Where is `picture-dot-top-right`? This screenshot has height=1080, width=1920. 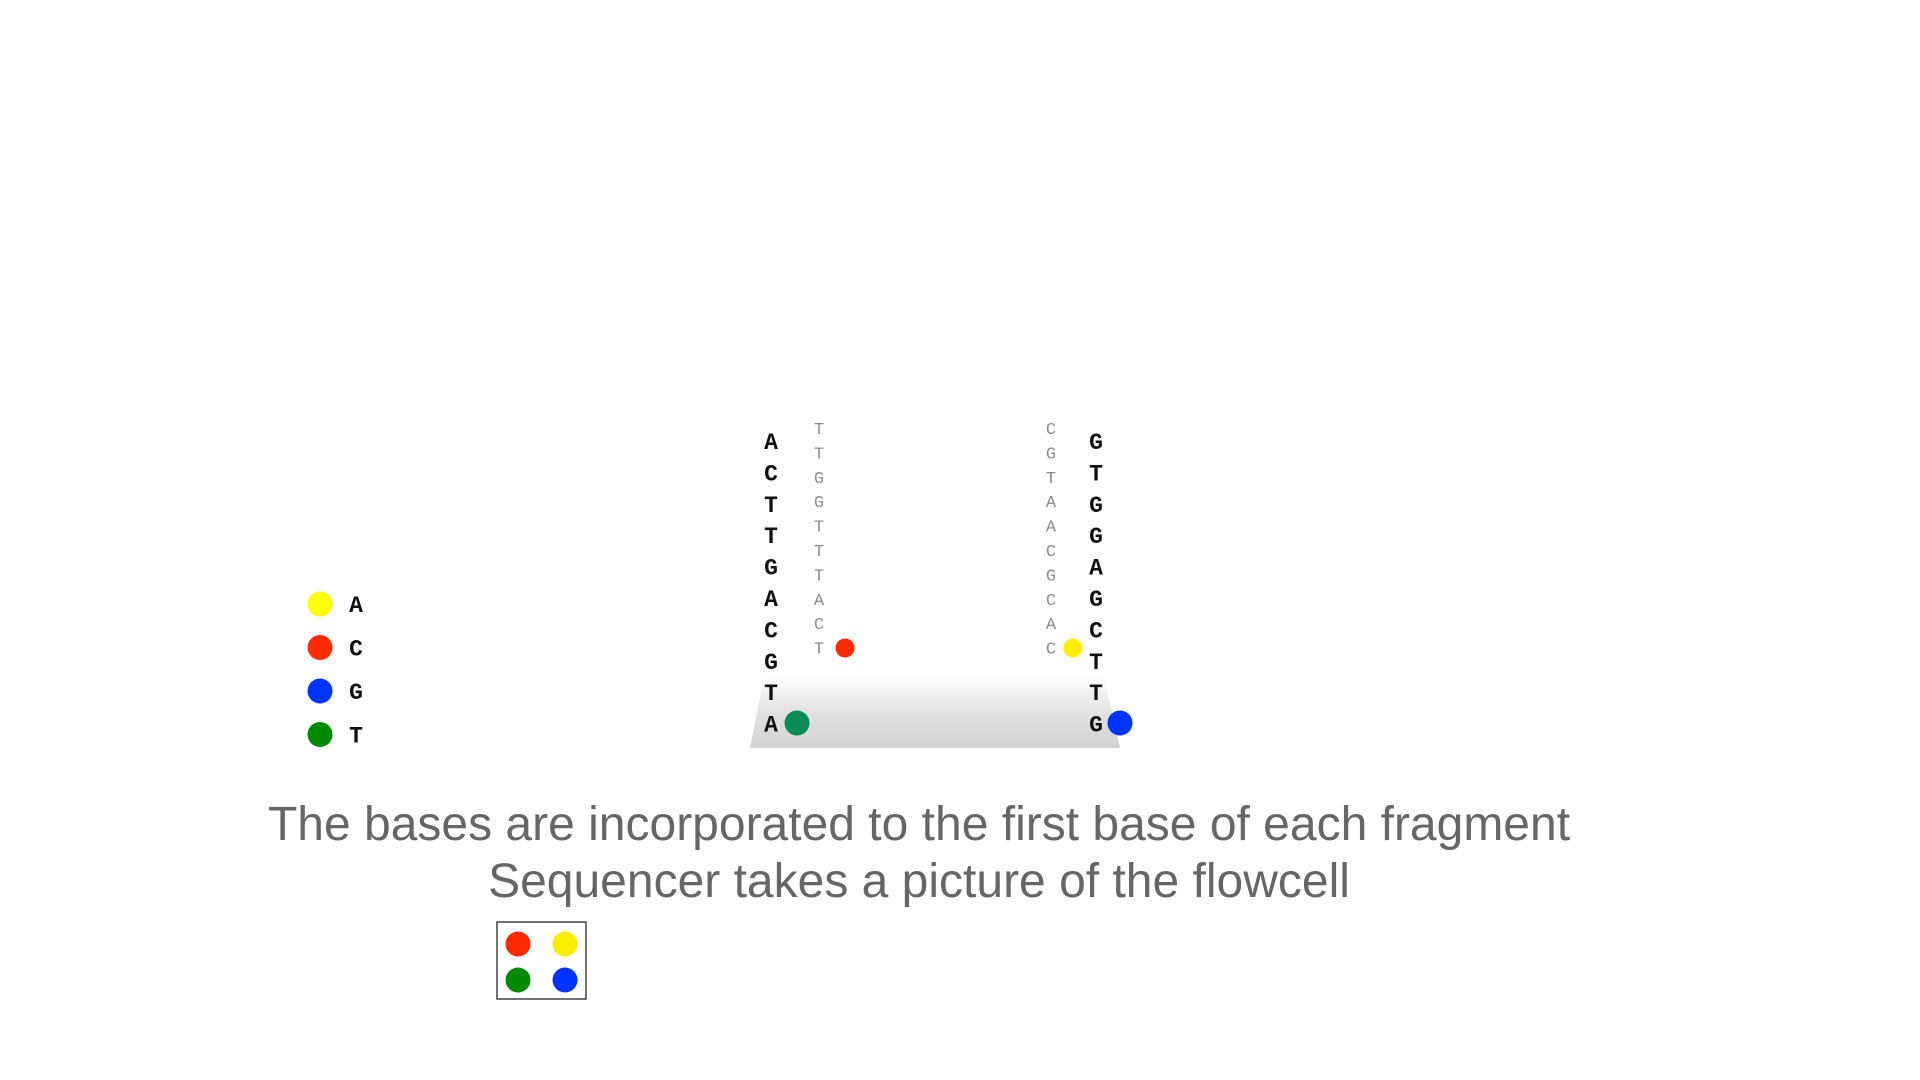 picture-dot-top-right is located at coordinates (565, 944).